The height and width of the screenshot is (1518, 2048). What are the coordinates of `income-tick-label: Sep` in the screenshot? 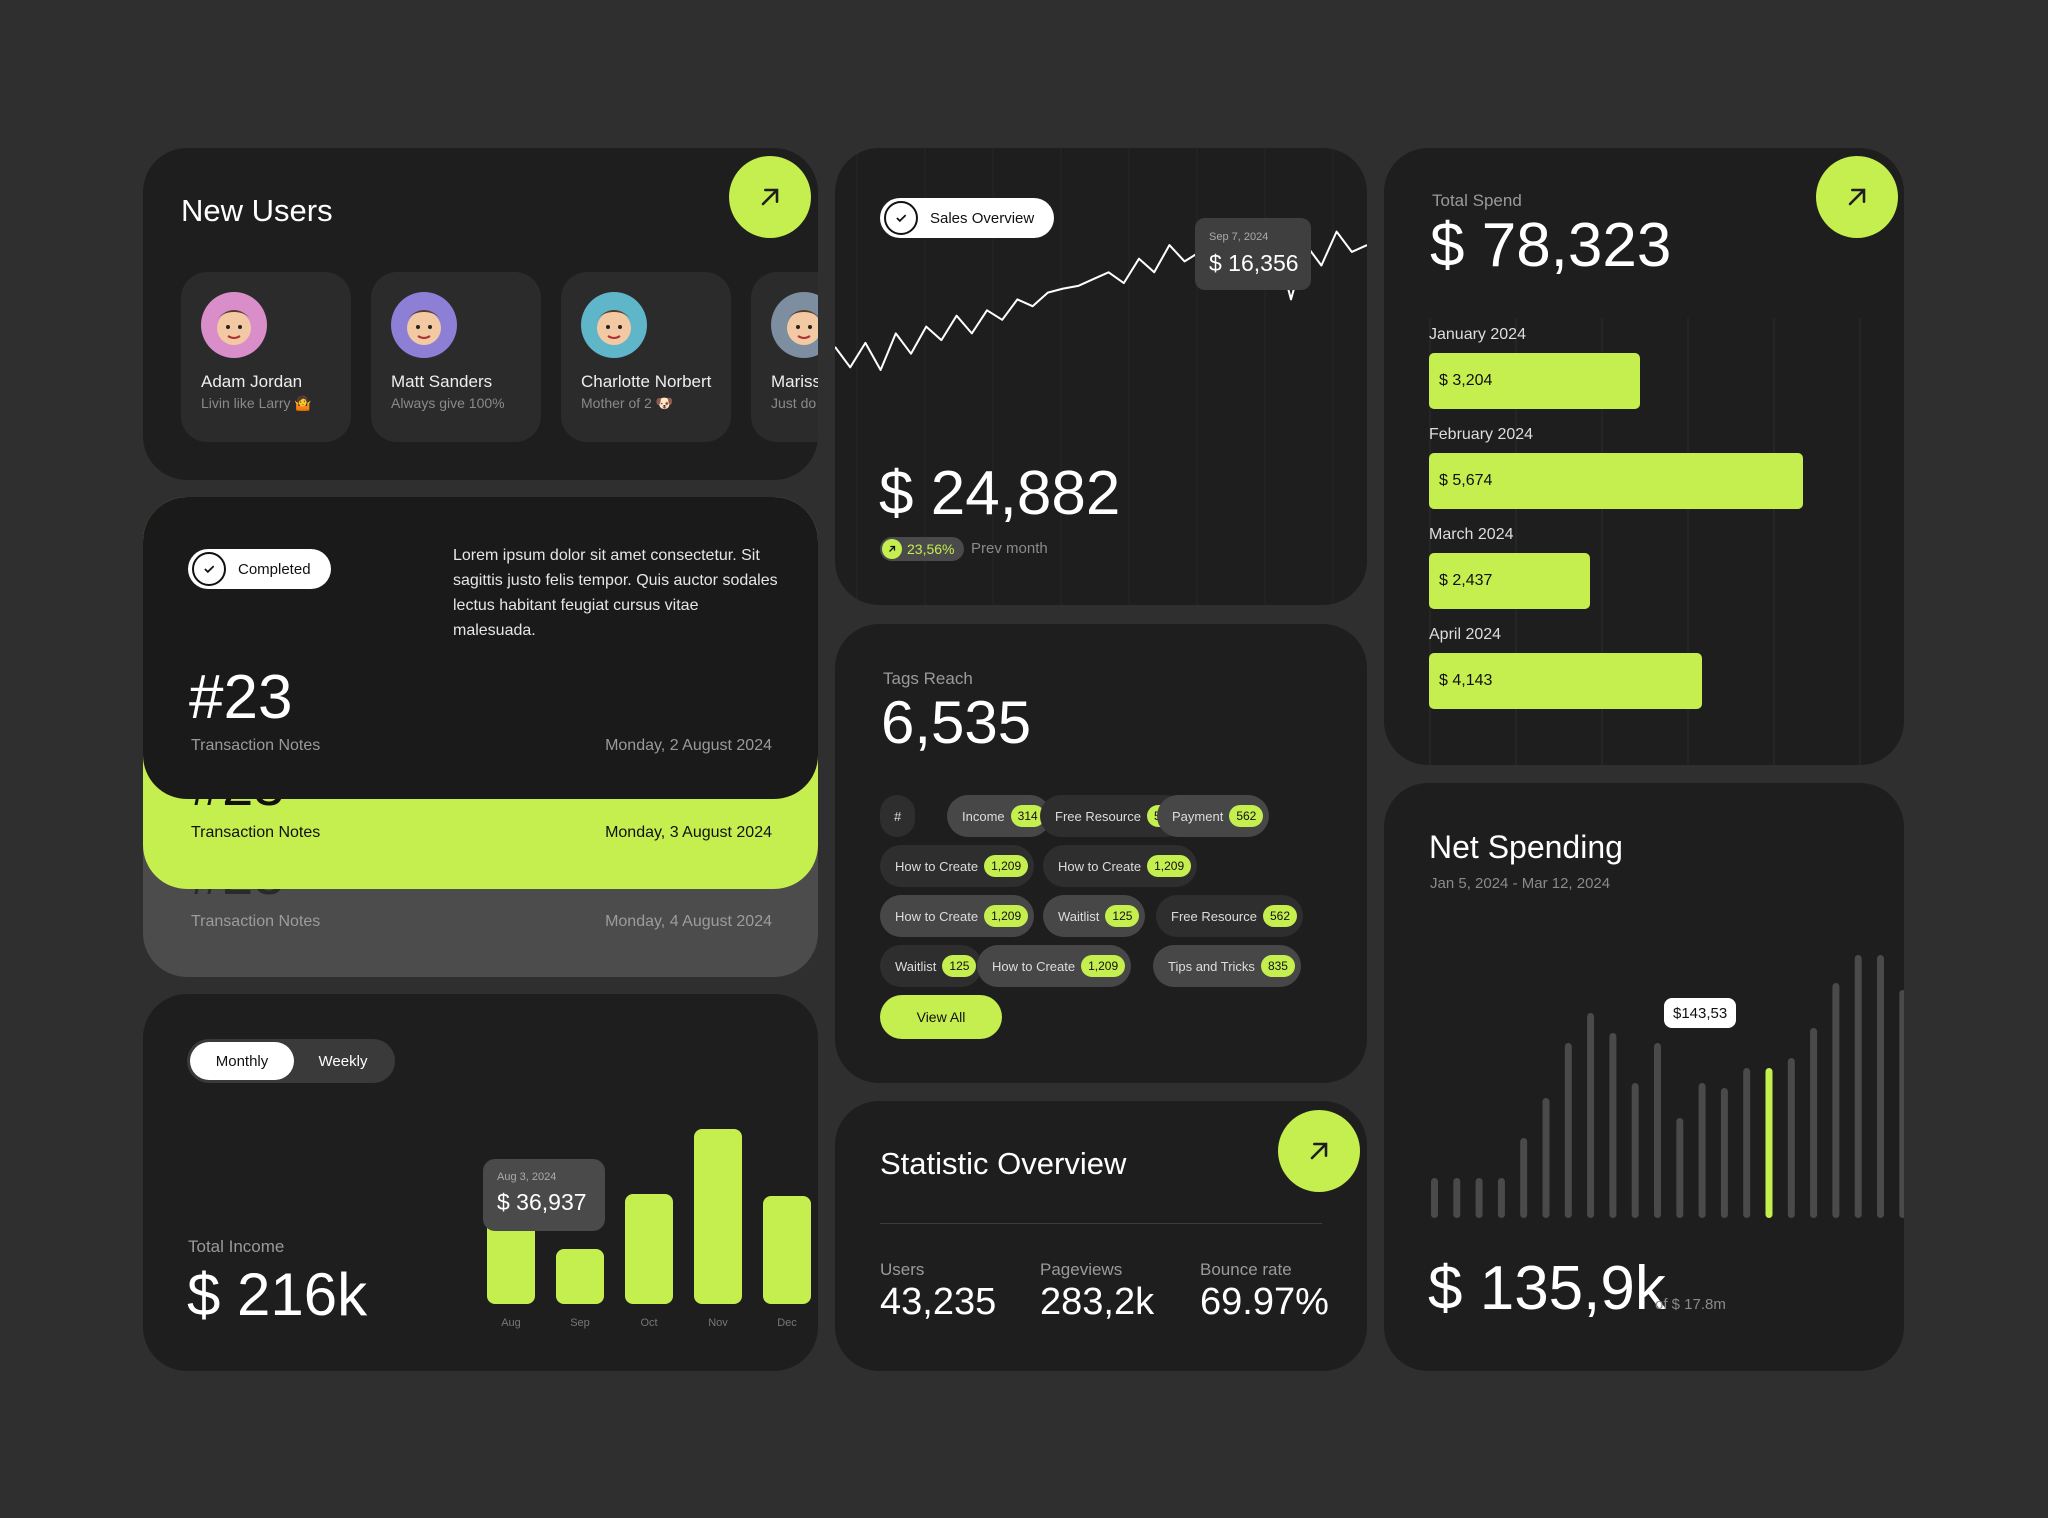 It's located at (580, 1323).